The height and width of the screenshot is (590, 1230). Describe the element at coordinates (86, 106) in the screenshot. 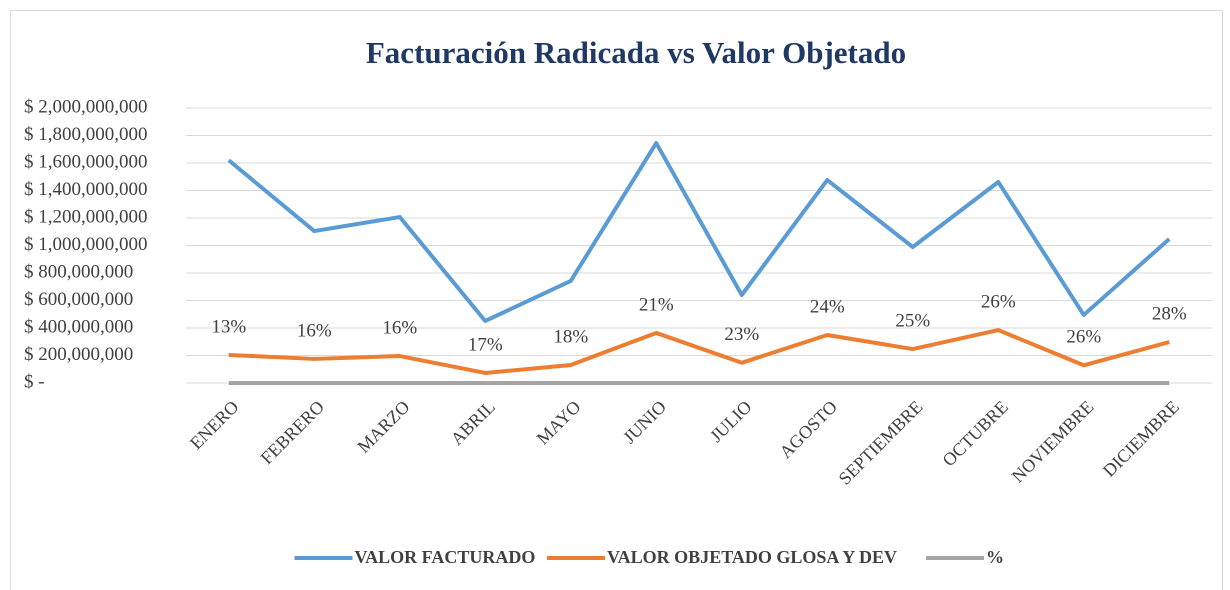

I see `y-tick-label: $ 2,000,000,000` at that location.